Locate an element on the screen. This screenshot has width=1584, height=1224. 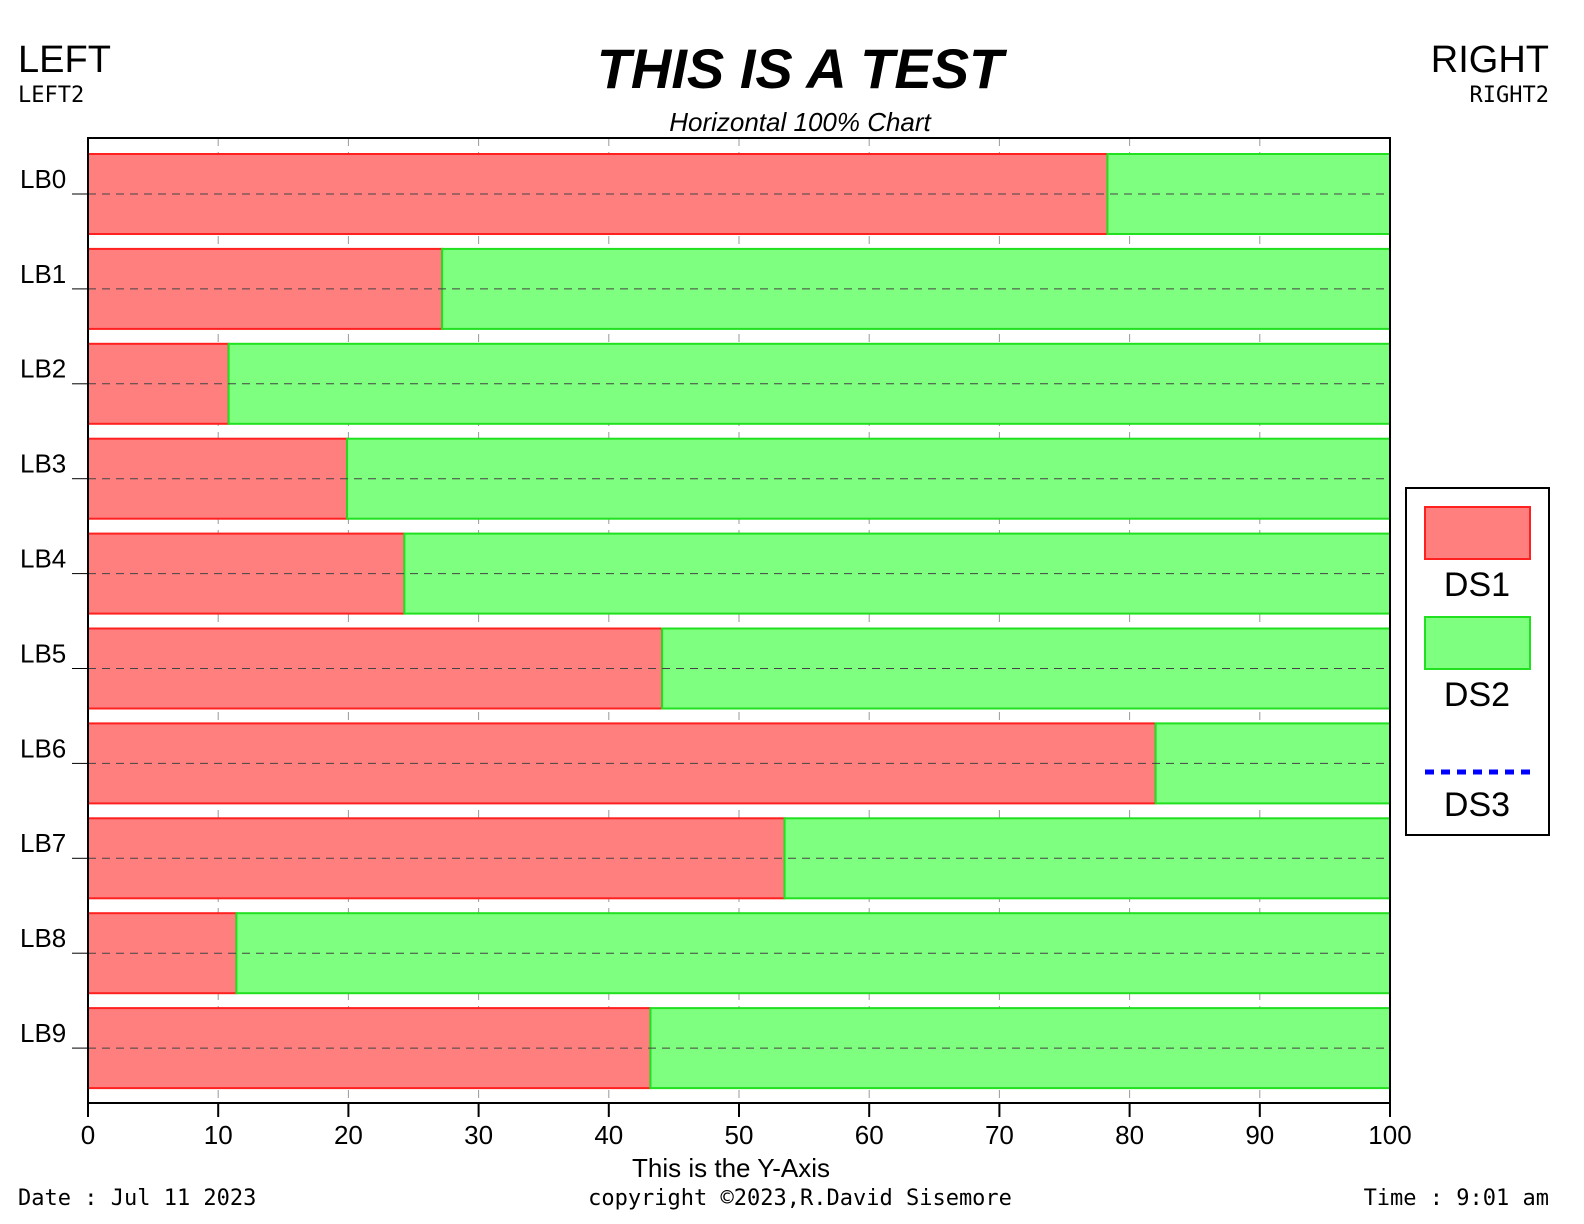
x-tick-label: 60 is located at coordinates (869, 1135).